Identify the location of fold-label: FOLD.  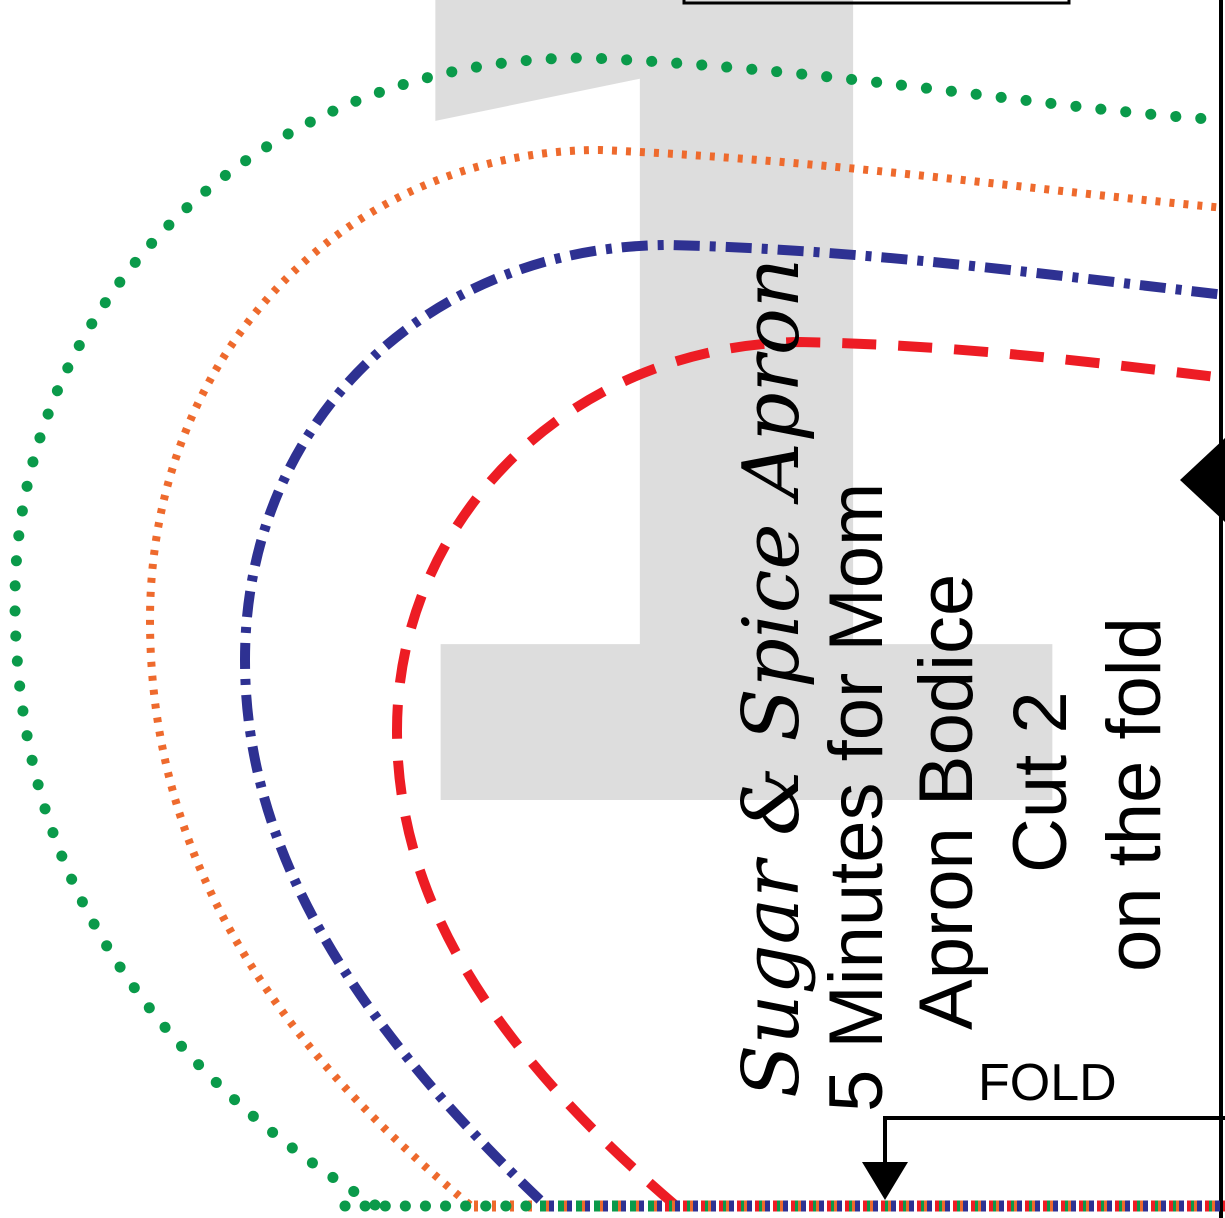
(1047, 1083).